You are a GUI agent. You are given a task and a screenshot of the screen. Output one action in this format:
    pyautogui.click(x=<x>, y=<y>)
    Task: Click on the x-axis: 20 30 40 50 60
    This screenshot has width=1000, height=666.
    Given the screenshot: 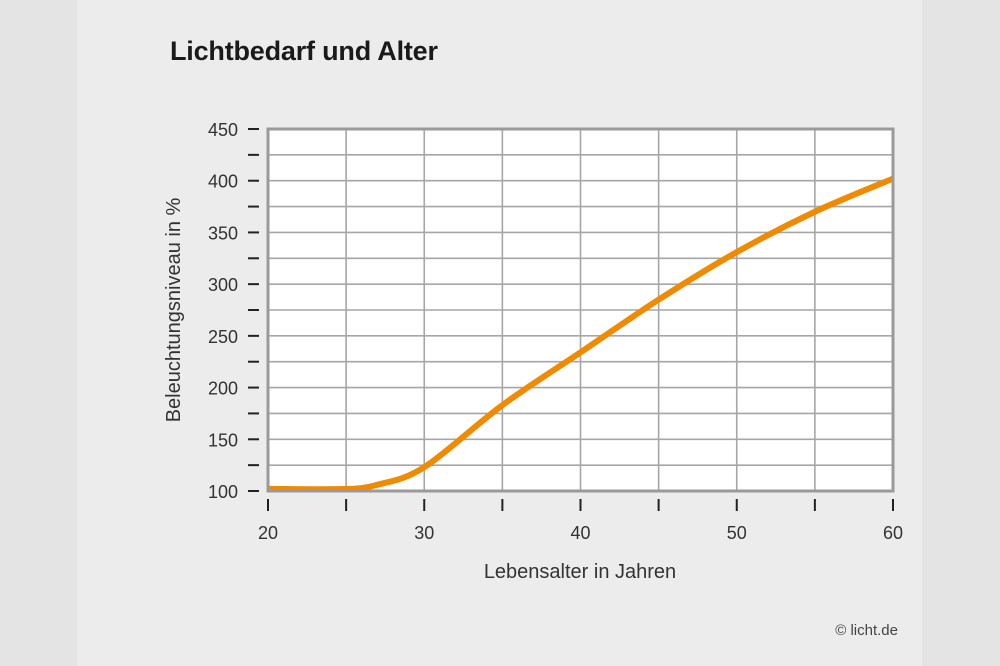 What is the action you would take?
    pyautogui.click(x=580, y=521)
    